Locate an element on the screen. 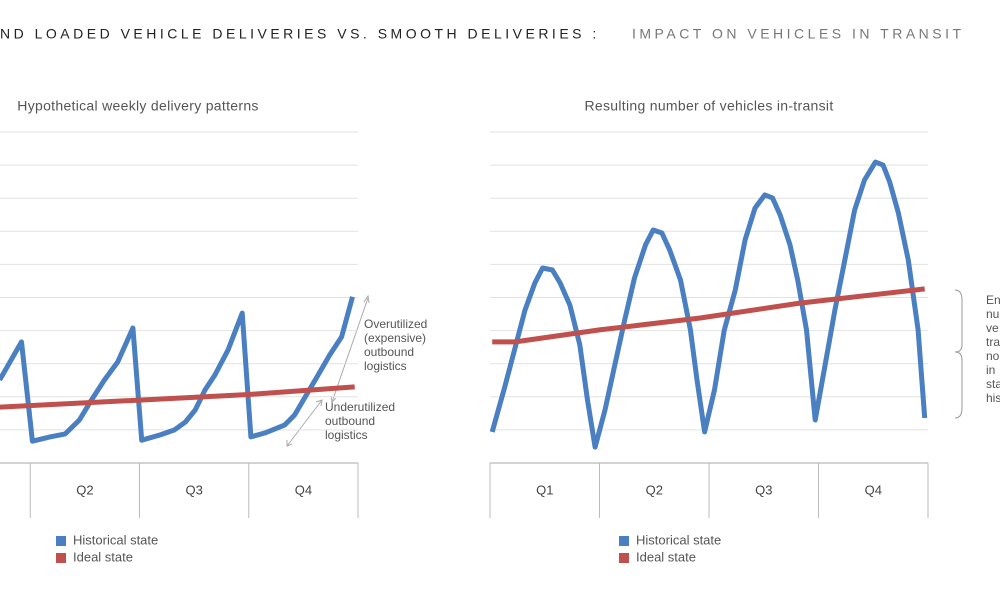 Image resolution: width=1000 pixels, height=600 pixels. annotation: ve is located at coordinates (992, 328).